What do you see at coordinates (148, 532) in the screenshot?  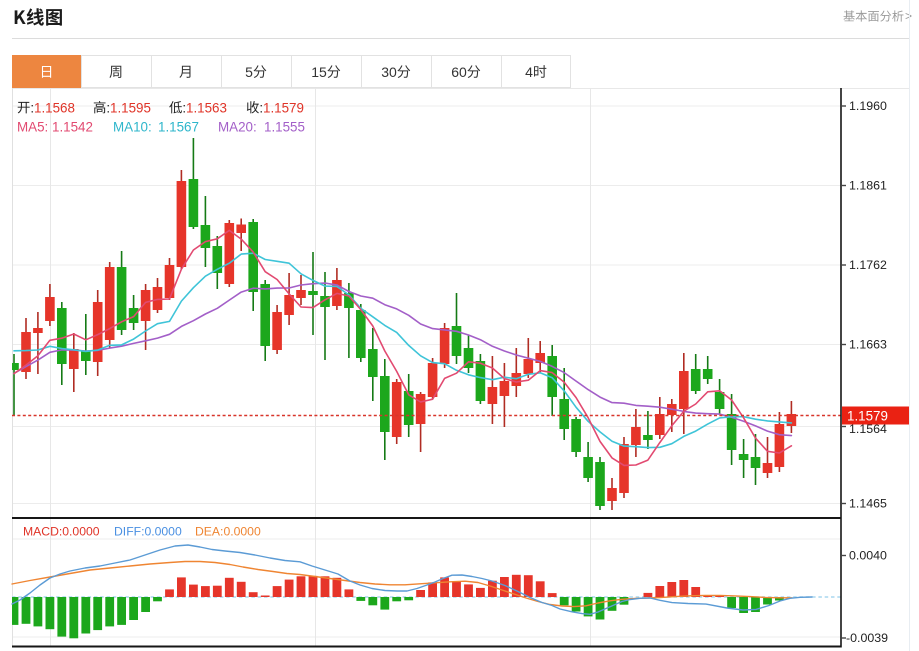 I see `svg-text: DIFF:0.0000` at bounding box center [148, 532].